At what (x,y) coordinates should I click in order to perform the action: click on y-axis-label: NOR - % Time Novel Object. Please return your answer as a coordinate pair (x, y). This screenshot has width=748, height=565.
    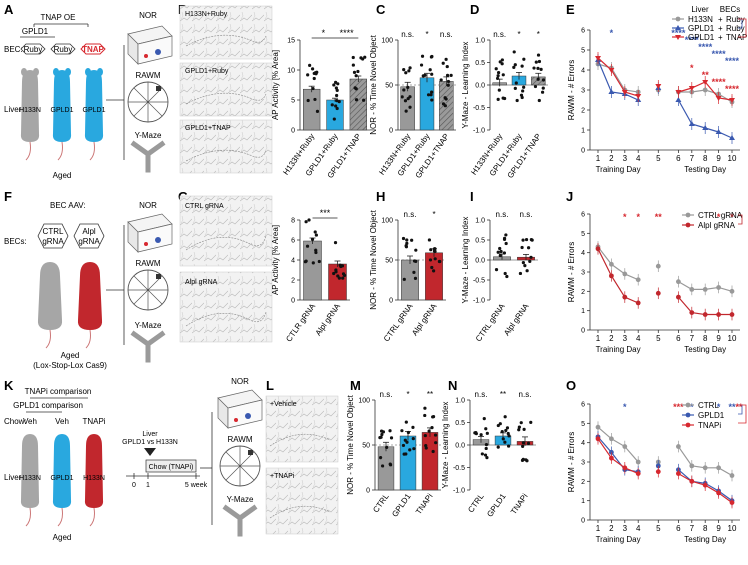
    Looking at the image, I should click on (350, 444).